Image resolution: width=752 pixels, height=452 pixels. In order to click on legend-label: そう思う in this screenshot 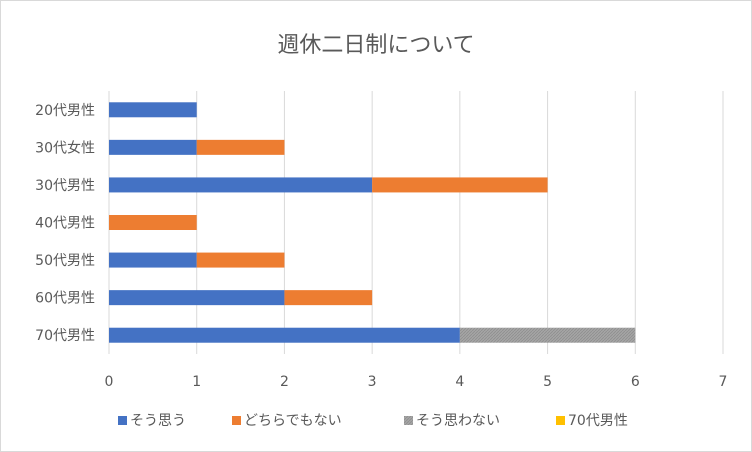, I will do `click(158, 421)`.